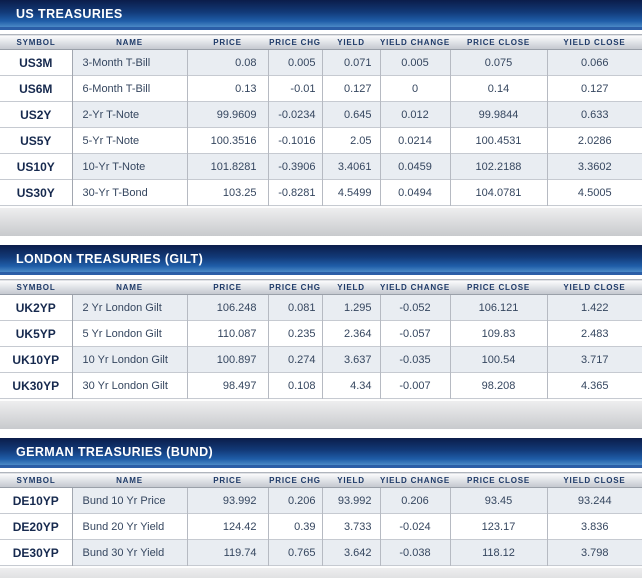 The height and width of the screenshot is (578, 642). I want to click on cell-price-close: 102.2188, so click(499, 166).